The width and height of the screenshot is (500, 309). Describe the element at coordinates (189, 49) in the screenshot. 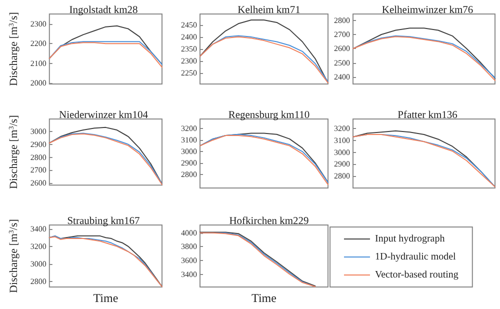

I see `y-tick-label: 2350` at that location.